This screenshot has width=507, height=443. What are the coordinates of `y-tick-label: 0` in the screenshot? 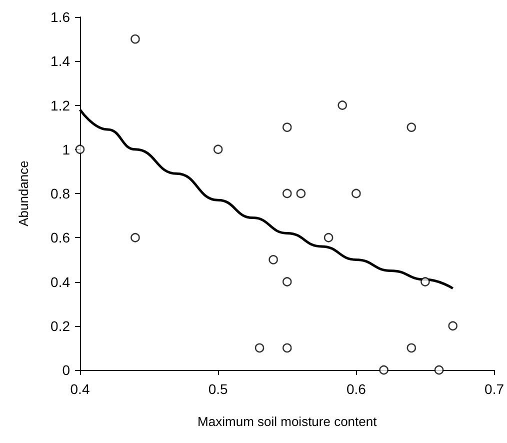 It's located at (66, 370).